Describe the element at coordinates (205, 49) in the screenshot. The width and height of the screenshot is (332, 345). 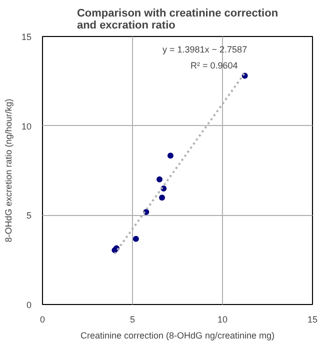
I see `annotation: y = 1.3981x − 2.7587` at that location.